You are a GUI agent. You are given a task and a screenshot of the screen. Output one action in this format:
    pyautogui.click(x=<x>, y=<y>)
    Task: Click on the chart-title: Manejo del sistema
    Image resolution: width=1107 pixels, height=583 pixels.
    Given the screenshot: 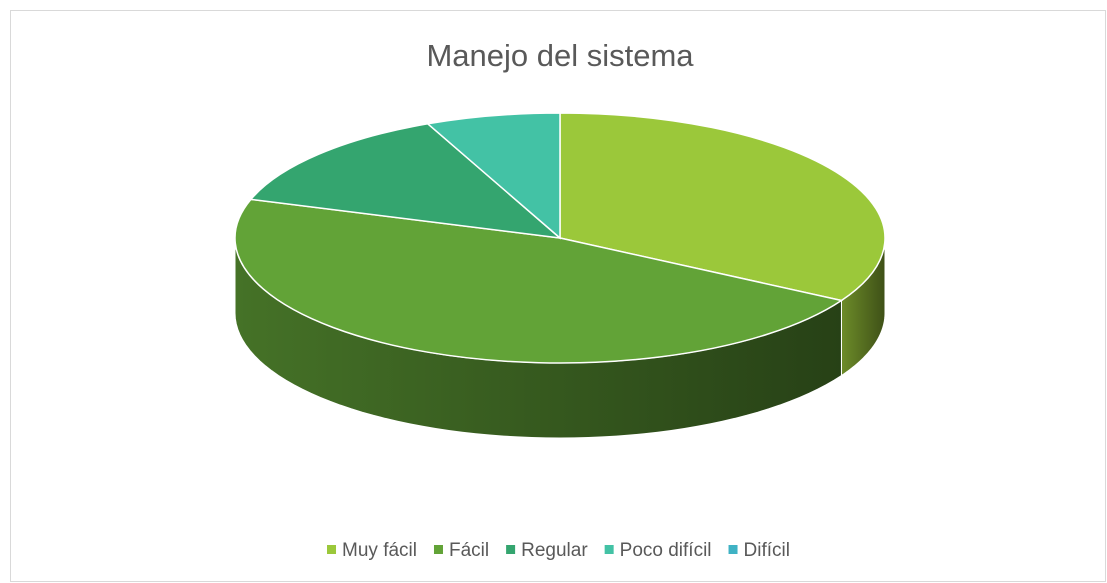 What is the action you would take?
    pyautogui.click(x=560, y=55)
    